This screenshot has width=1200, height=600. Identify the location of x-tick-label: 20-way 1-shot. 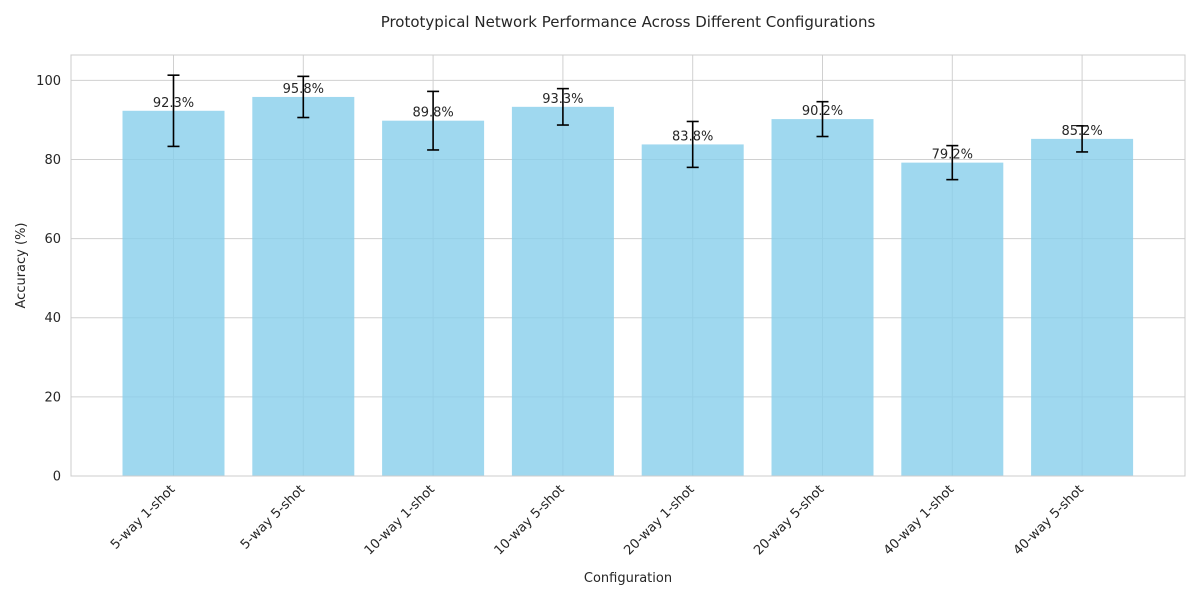
(659, 520).